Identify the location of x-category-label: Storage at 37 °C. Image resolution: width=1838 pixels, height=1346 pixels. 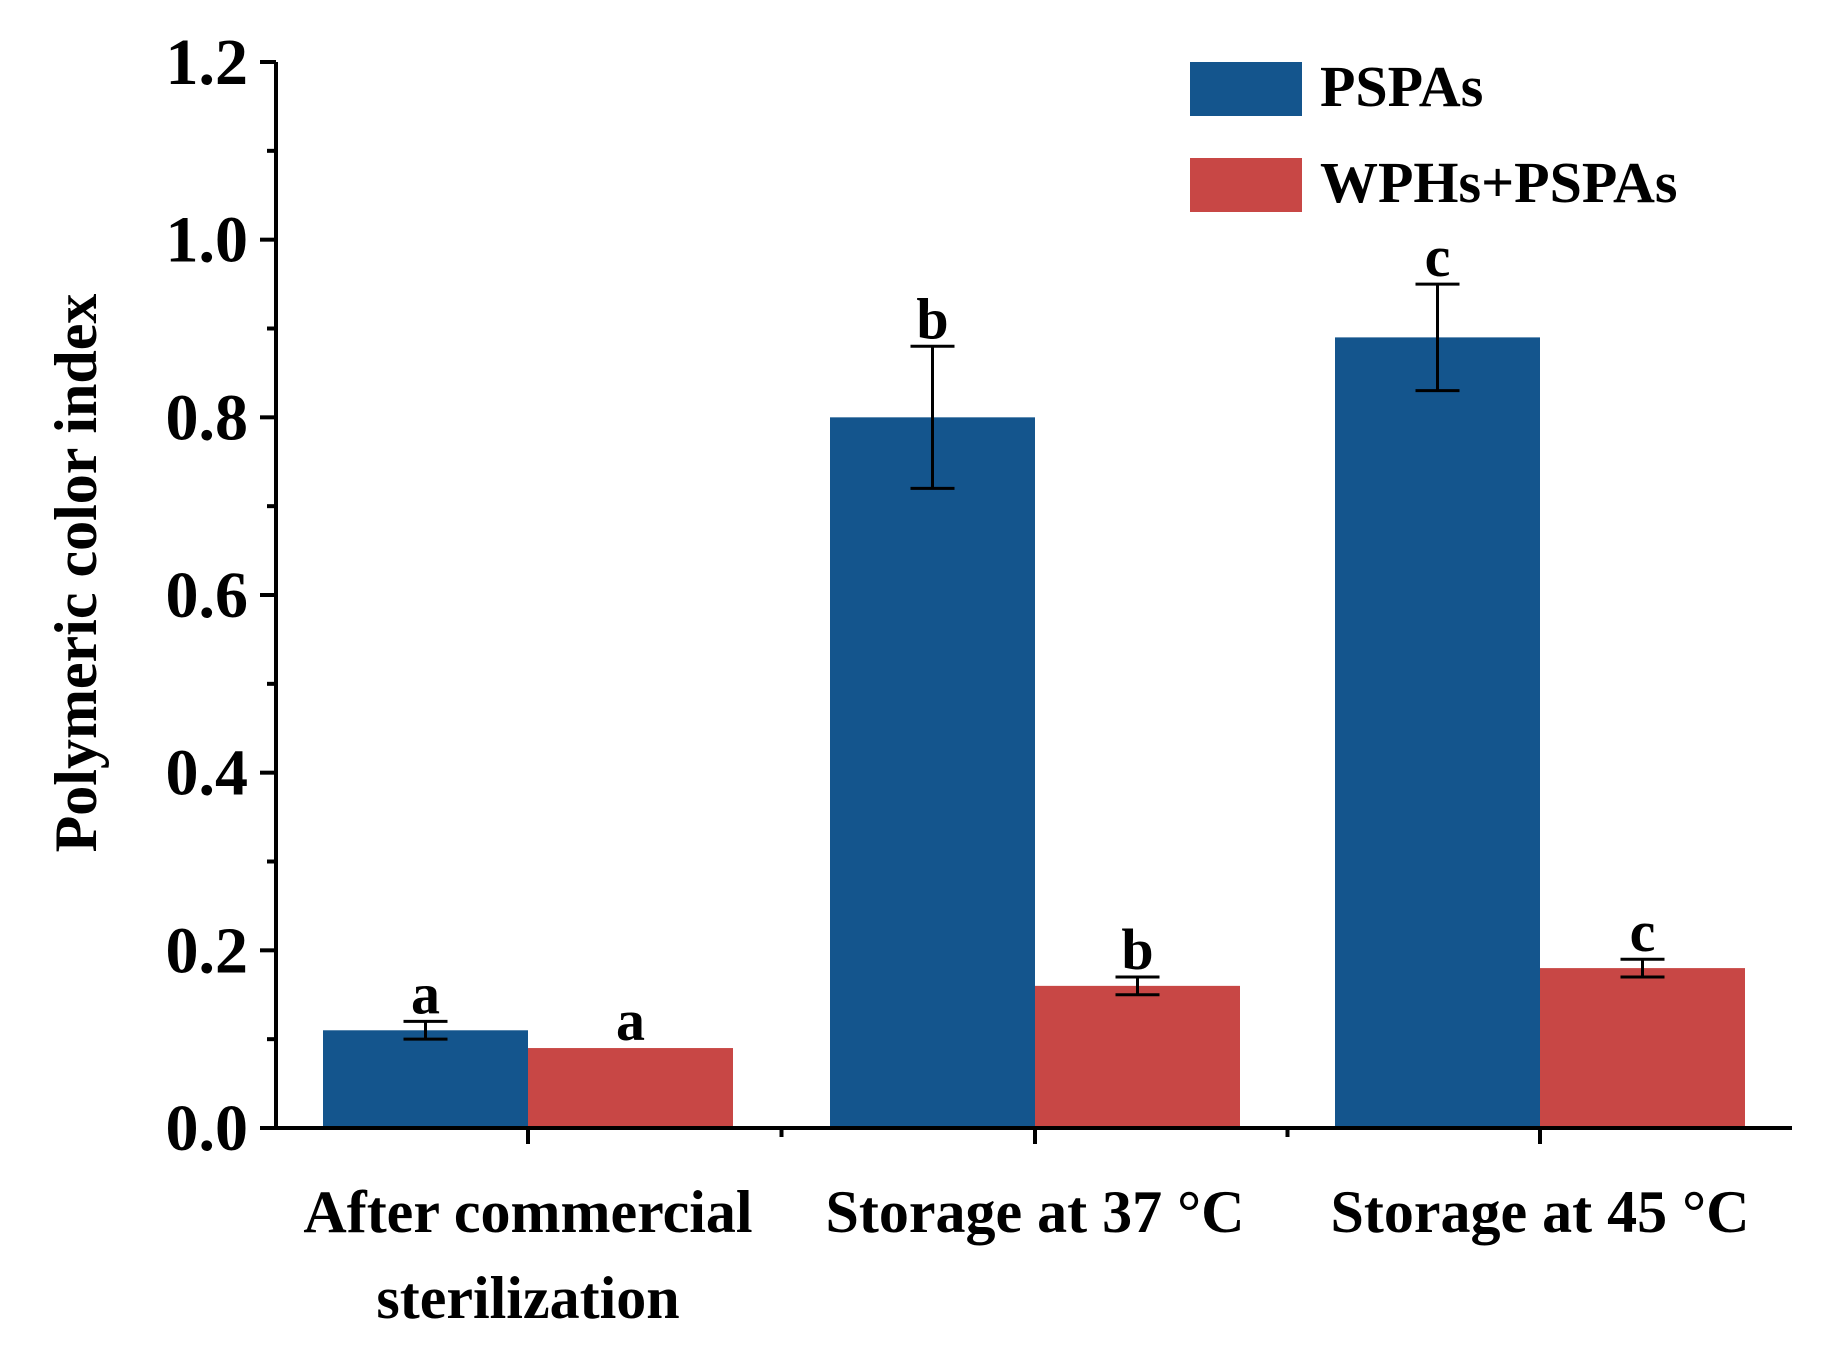
(1035, 1212).